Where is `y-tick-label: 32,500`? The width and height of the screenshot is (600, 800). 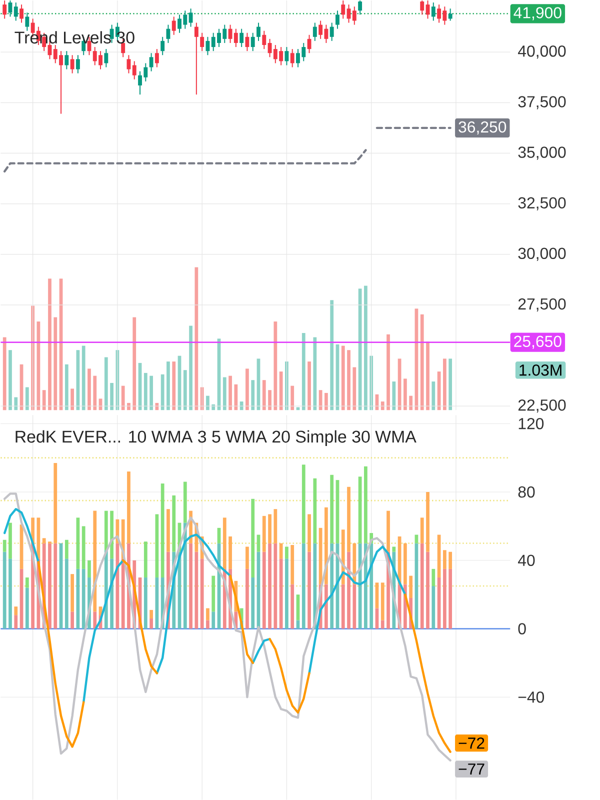
y-tick-label: 32,500 is located at coordinates (542, 203).